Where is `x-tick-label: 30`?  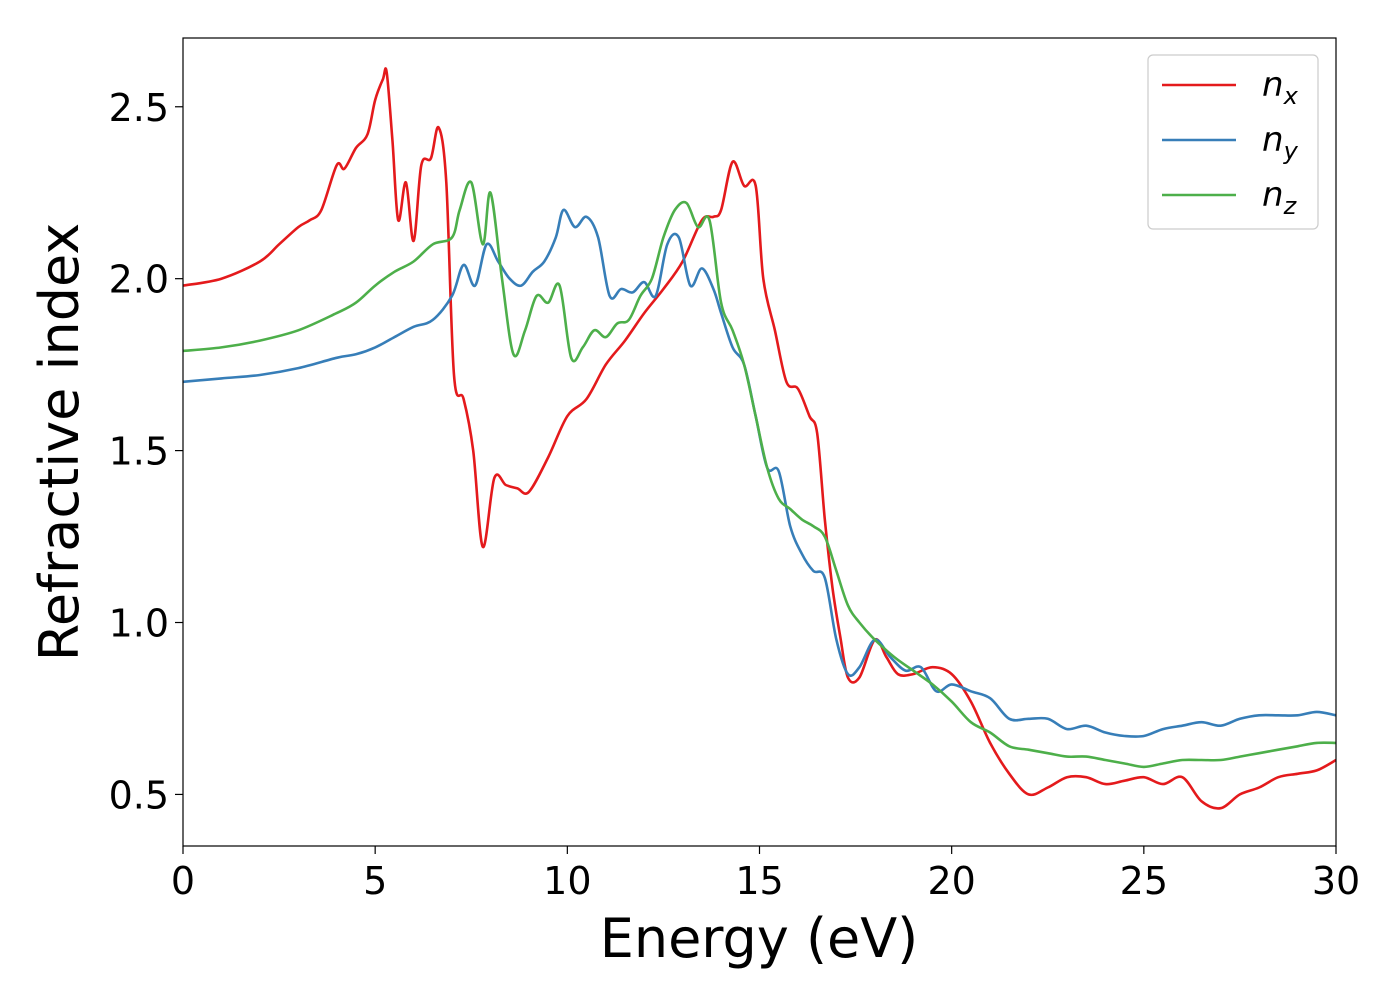 x-tick-label: 30 is located at coordinates (1336, 881).